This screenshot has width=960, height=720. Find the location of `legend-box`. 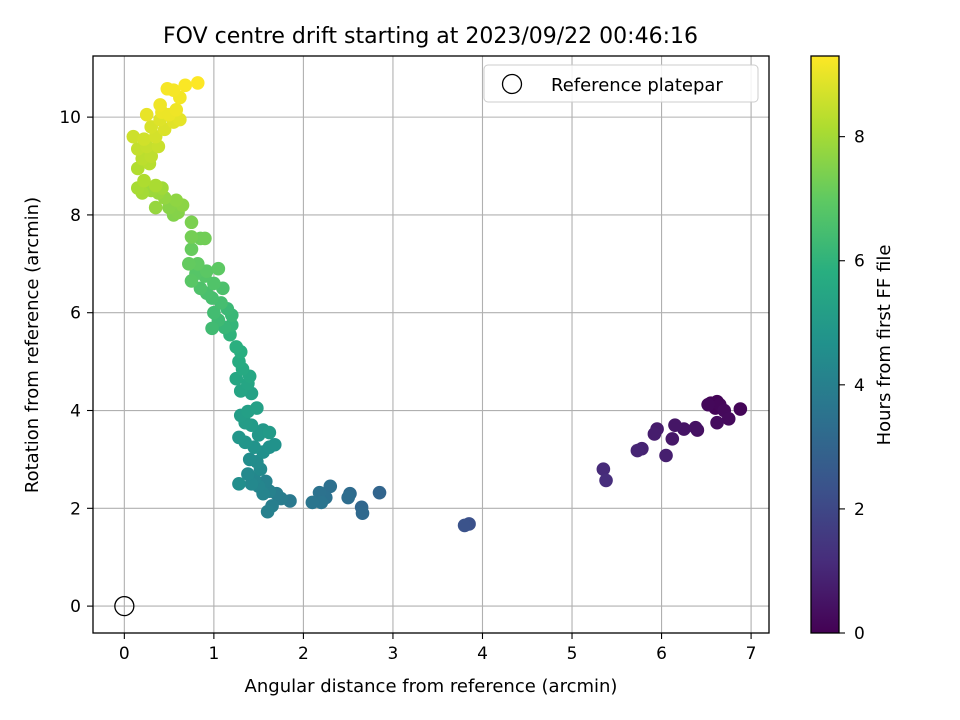

legend-box is located at coordinates (621, 83).